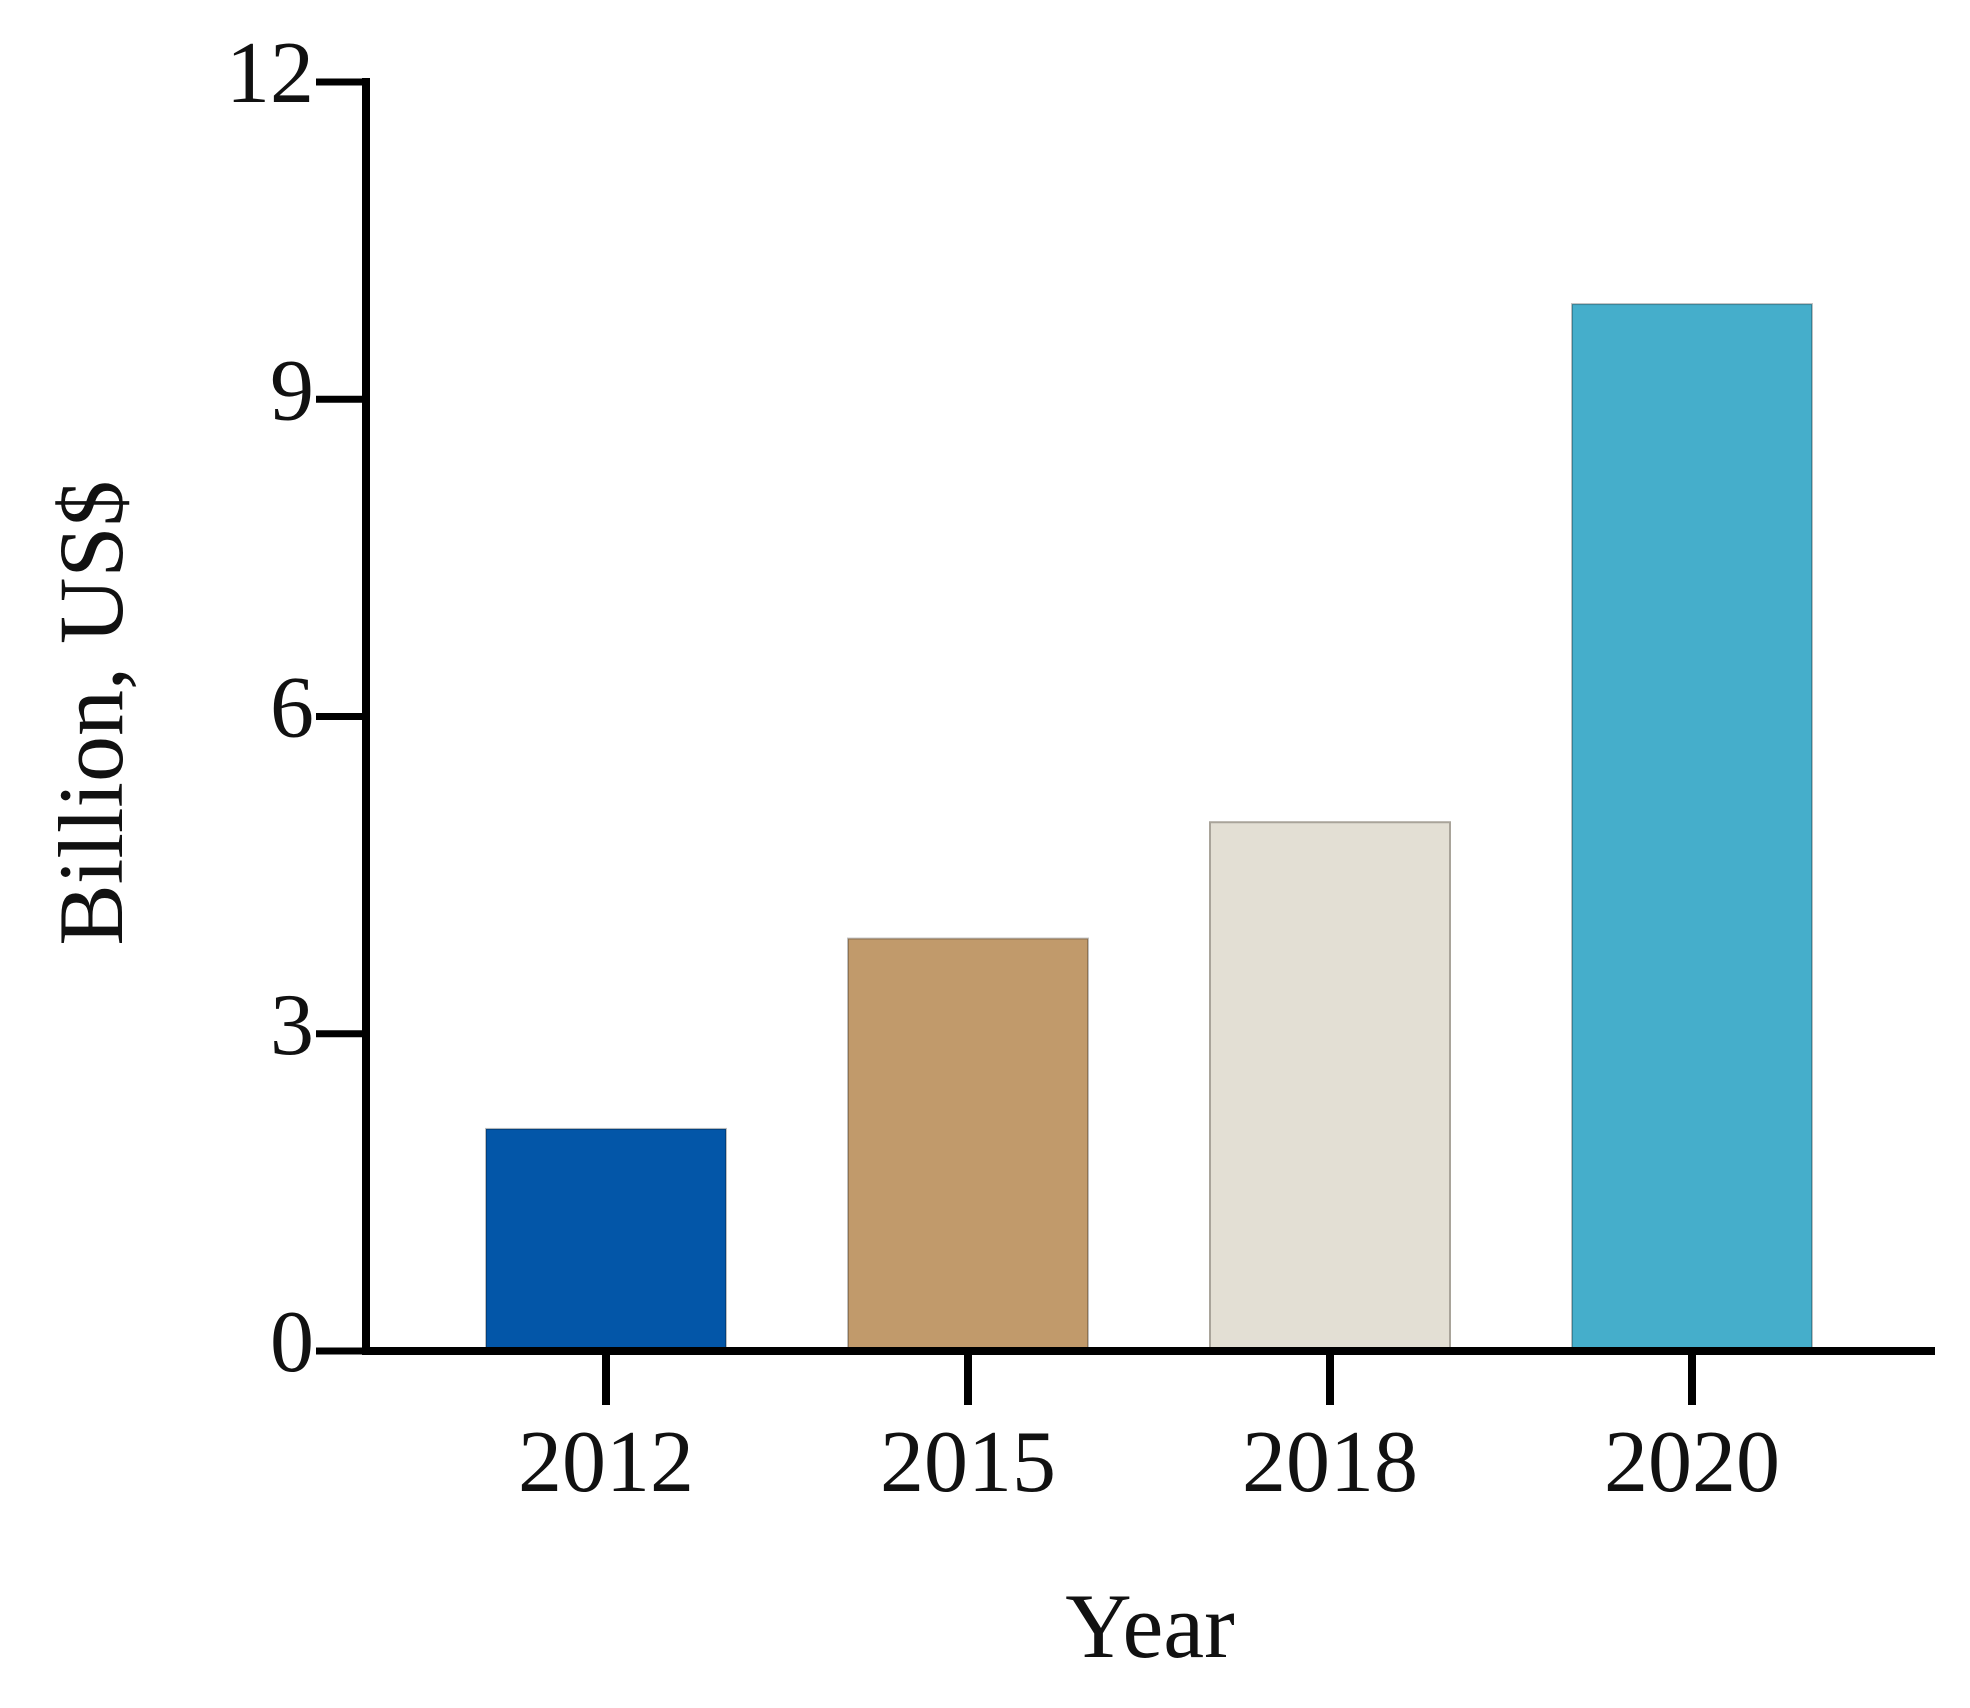 This screenshot has height=1708, width=1970. Describe the element at coordinates (606, 1462) in the screenshot. I see `x-tick-label: 2012` at that location.